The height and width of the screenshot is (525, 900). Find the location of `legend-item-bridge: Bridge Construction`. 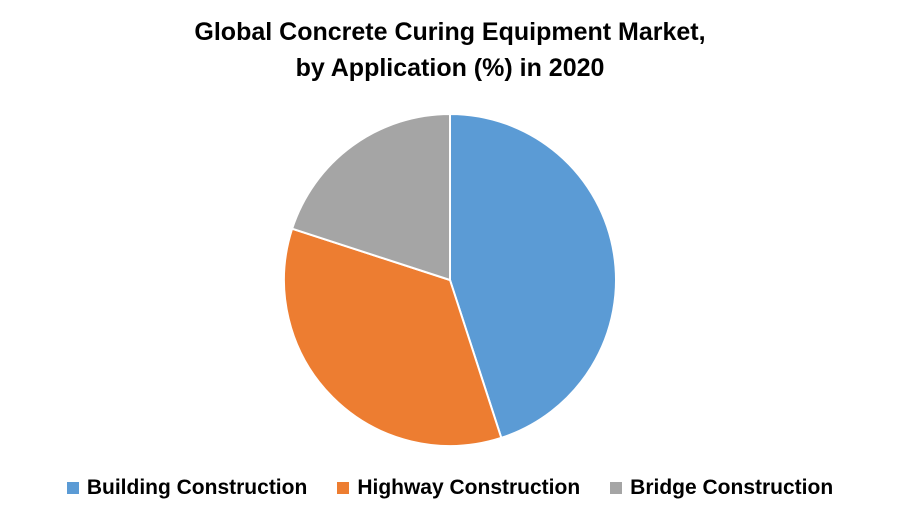

legend-item-bridge: Bridge Construction is located at coordinates (721, 488).